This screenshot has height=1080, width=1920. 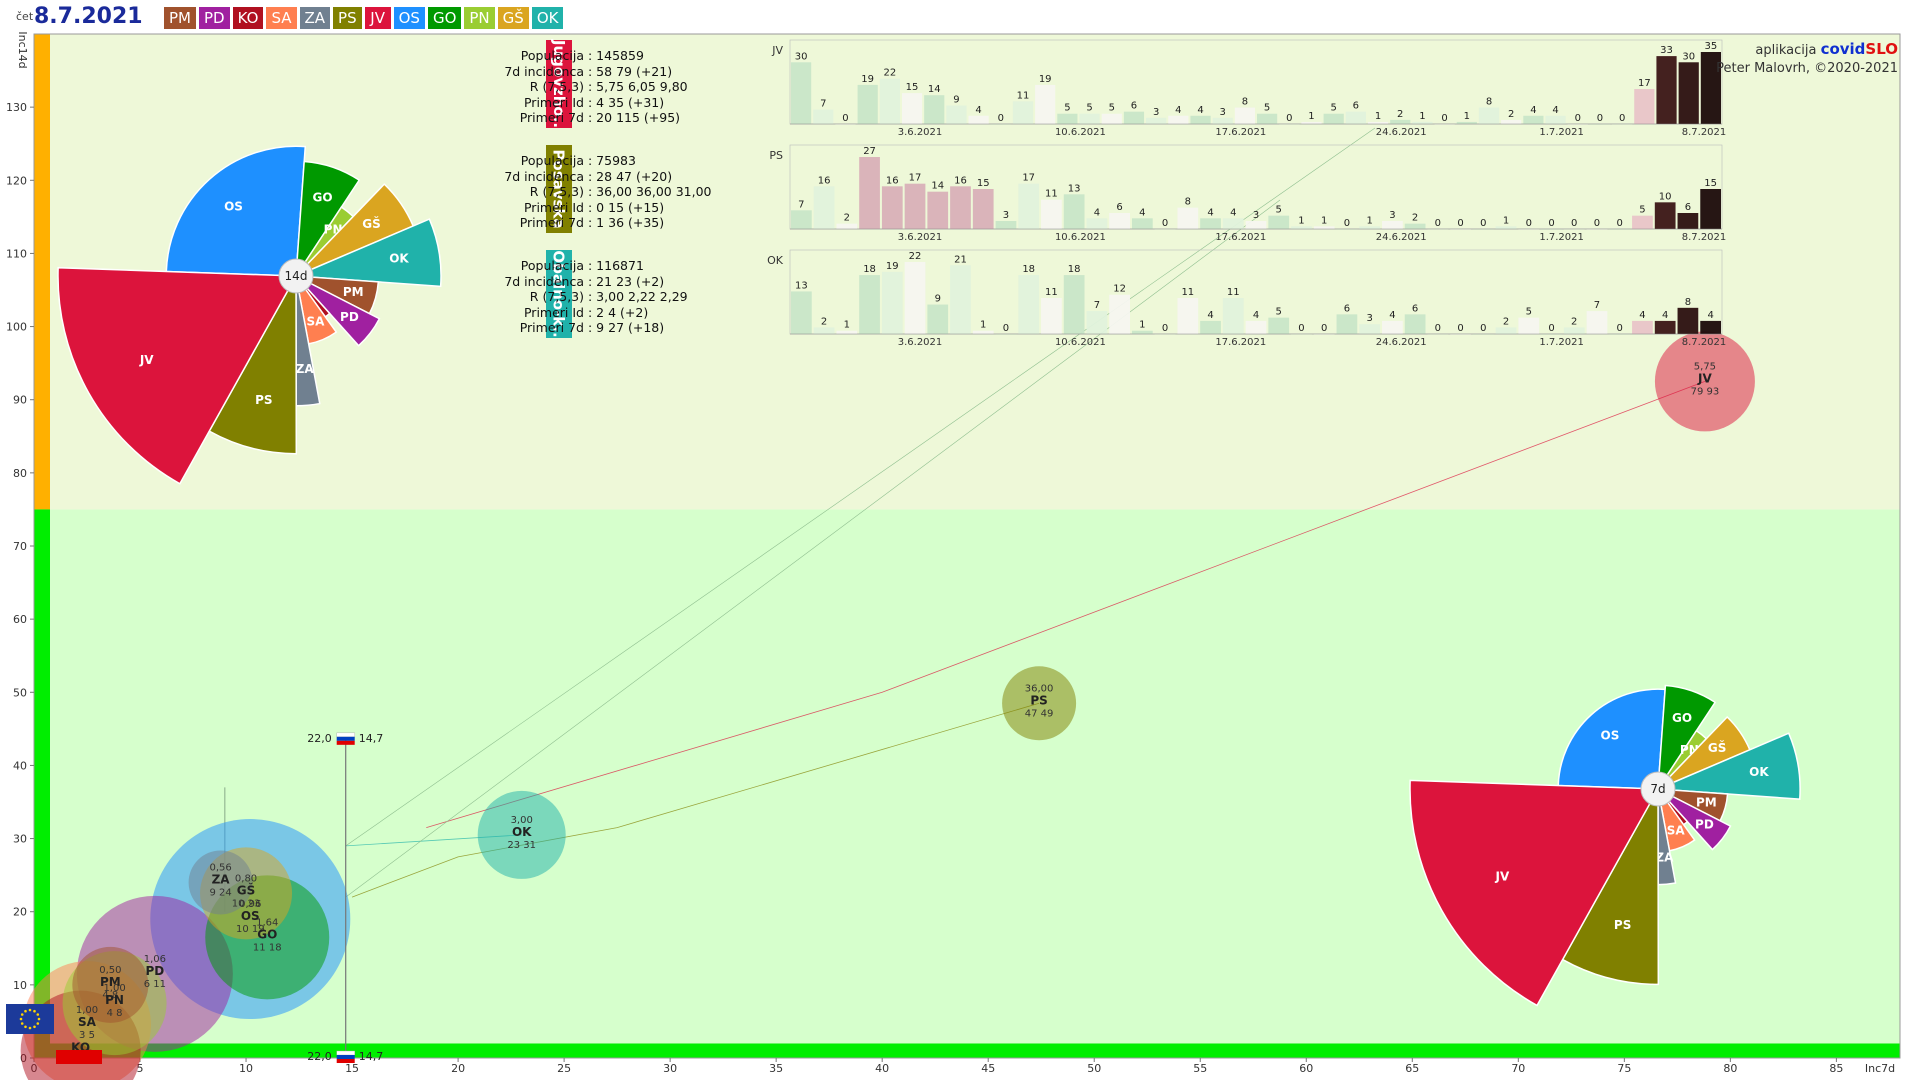 I want to click on bubble-code-label: GO, so click(x=267, y=934).